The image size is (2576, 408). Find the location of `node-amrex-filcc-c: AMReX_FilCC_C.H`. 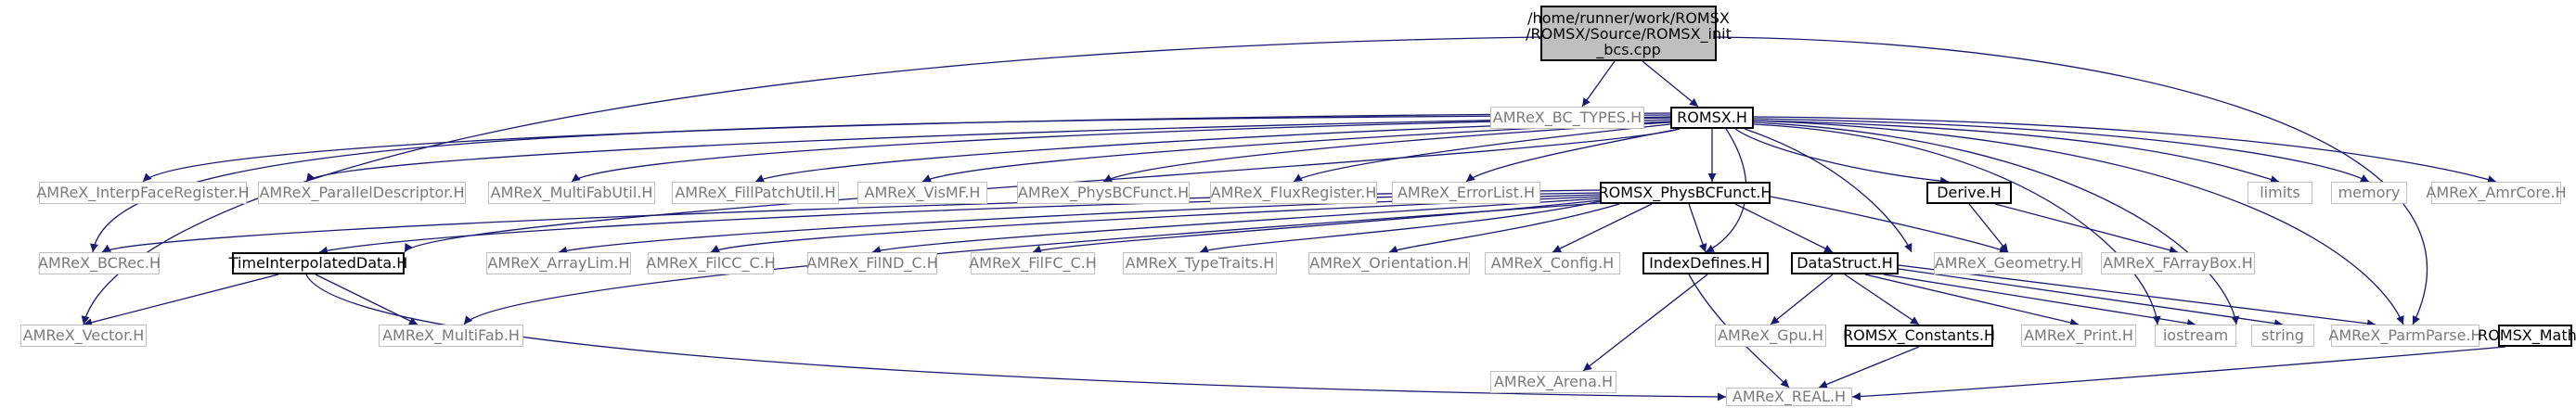

node-amrex-filcc-c: AMReX_FilCC_C.H is located at coordinates (711, 263).